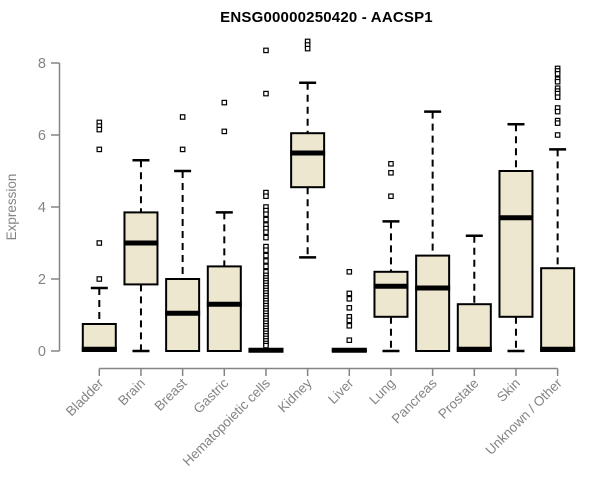 The width and height of the screenshot is (600, 500). Describe the element at coordinates (42, 208) in the screenshot. I see `y-tick-label: 4` at that location.